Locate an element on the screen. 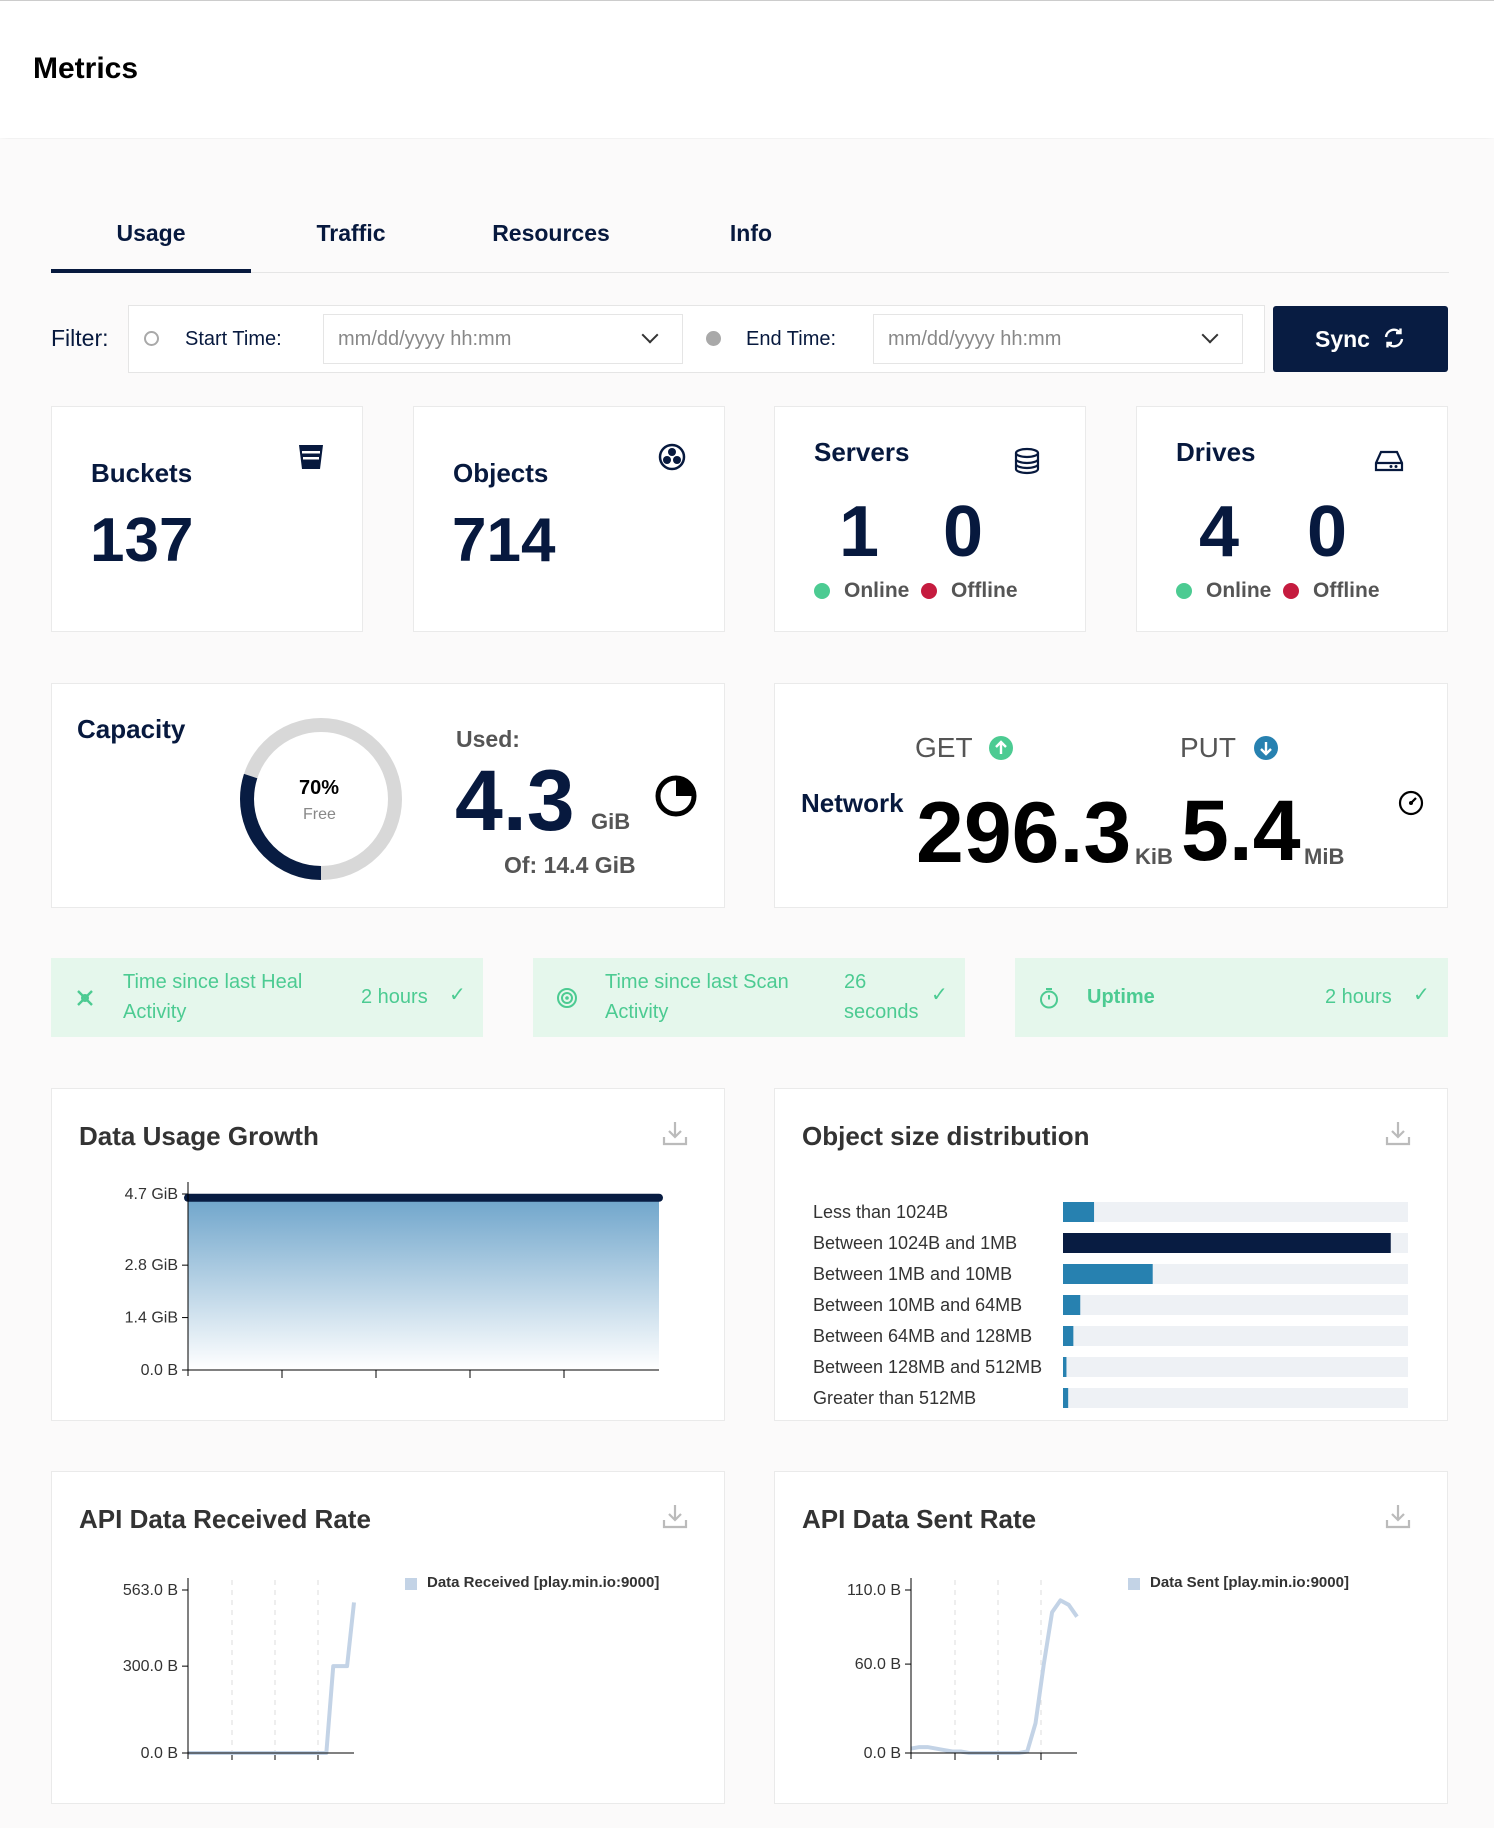 This screenshot has width=1494, height=1828. tab-info: Info is located at coordinates (751, 233).